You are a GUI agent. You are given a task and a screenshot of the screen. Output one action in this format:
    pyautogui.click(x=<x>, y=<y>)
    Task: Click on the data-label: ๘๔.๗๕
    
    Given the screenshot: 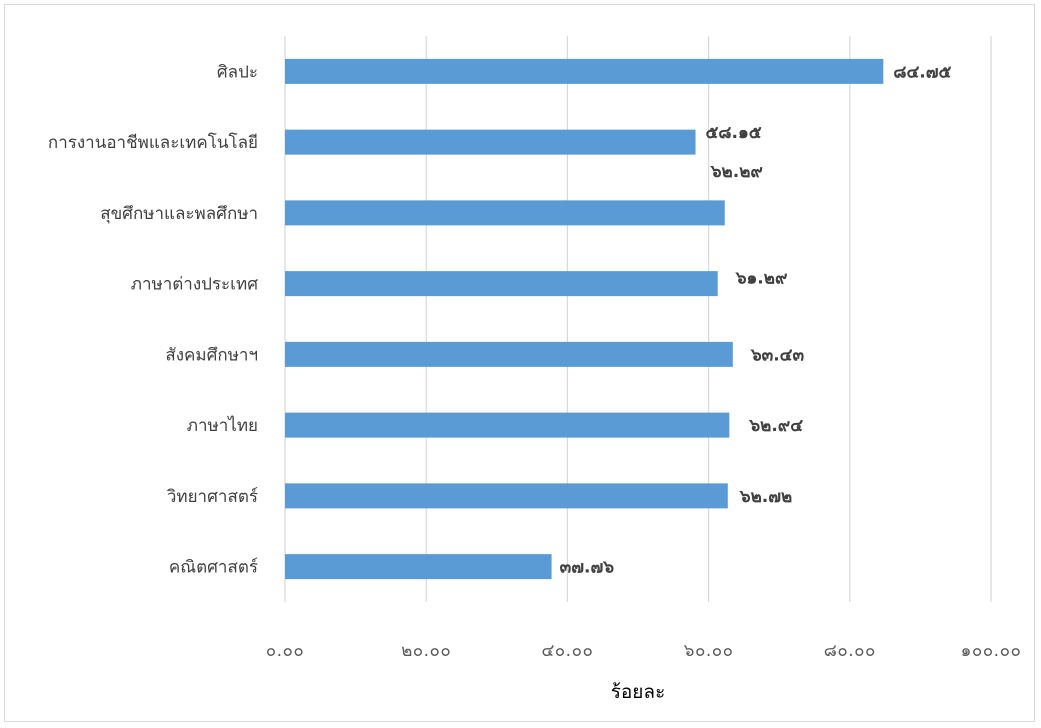 What is the action you would take?
    pyautogui.click(x=922, y=72)
    